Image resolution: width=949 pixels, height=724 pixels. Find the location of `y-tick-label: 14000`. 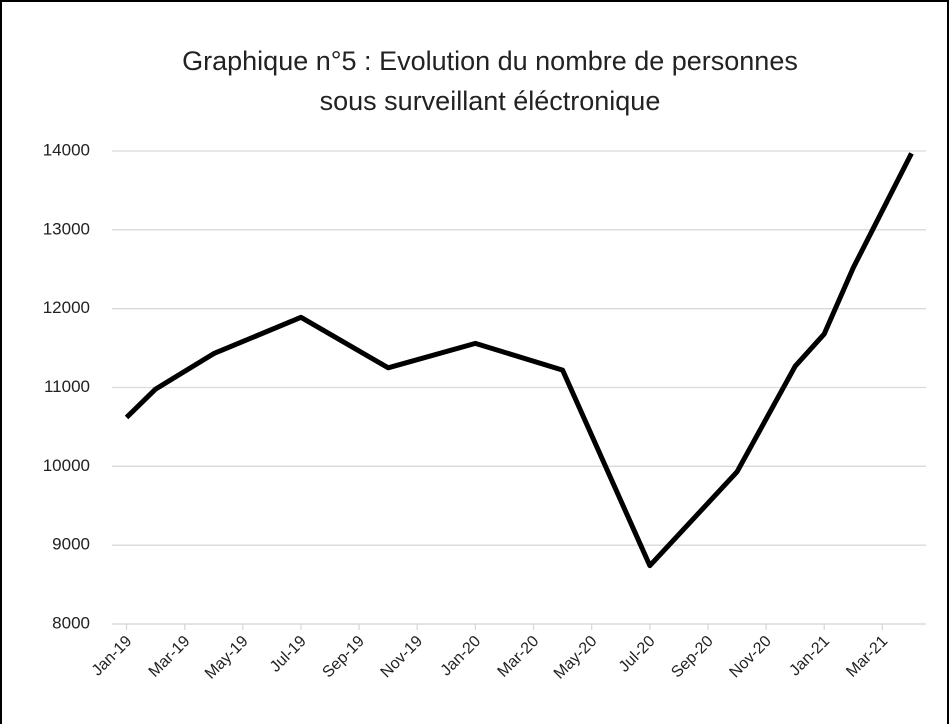

y-tick-label: 14000 is located at coordinates (66, 149).